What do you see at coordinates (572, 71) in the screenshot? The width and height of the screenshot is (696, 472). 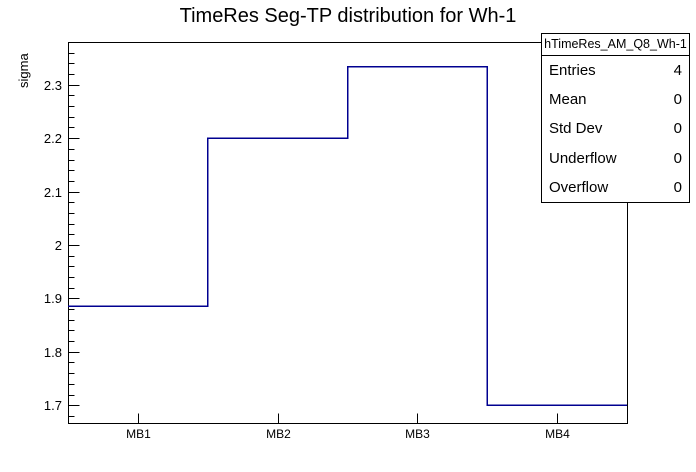 I see `stats-label: Entries` at bounding box center [572, 71].